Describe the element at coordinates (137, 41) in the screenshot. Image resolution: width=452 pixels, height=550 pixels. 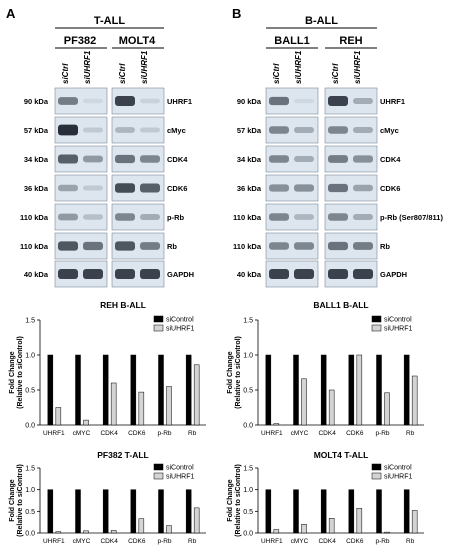
I see `cell-line-label: MOLT4` at that location.